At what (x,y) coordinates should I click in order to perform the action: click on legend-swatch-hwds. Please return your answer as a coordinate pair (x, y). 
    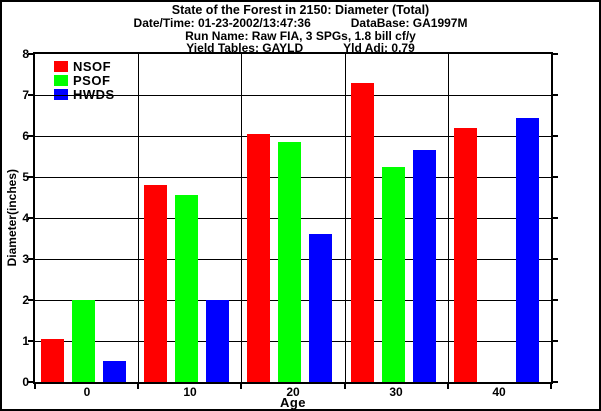
    Looking at the image, I should click on (61, 94).